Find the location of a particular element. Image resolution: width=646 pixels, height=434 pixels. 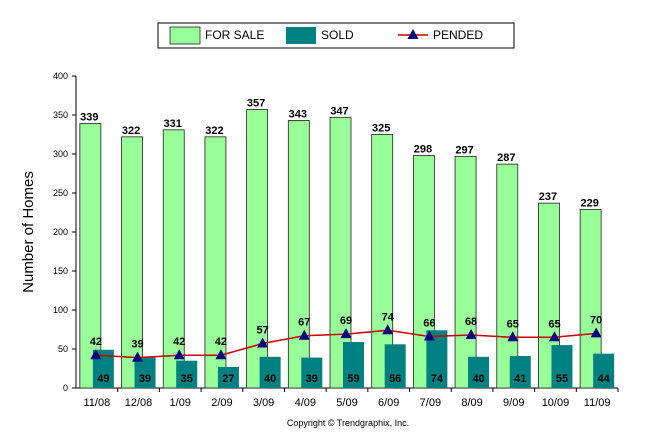

legend-label-sold: SOLD is located at coordinates (337, 35).